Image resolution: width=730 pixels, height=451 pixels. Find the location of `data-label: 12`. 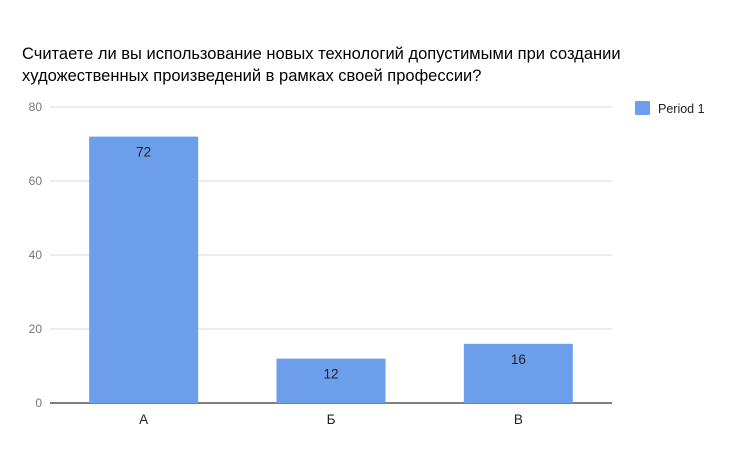

data-label: 12 is located at coordinates (330, 374).